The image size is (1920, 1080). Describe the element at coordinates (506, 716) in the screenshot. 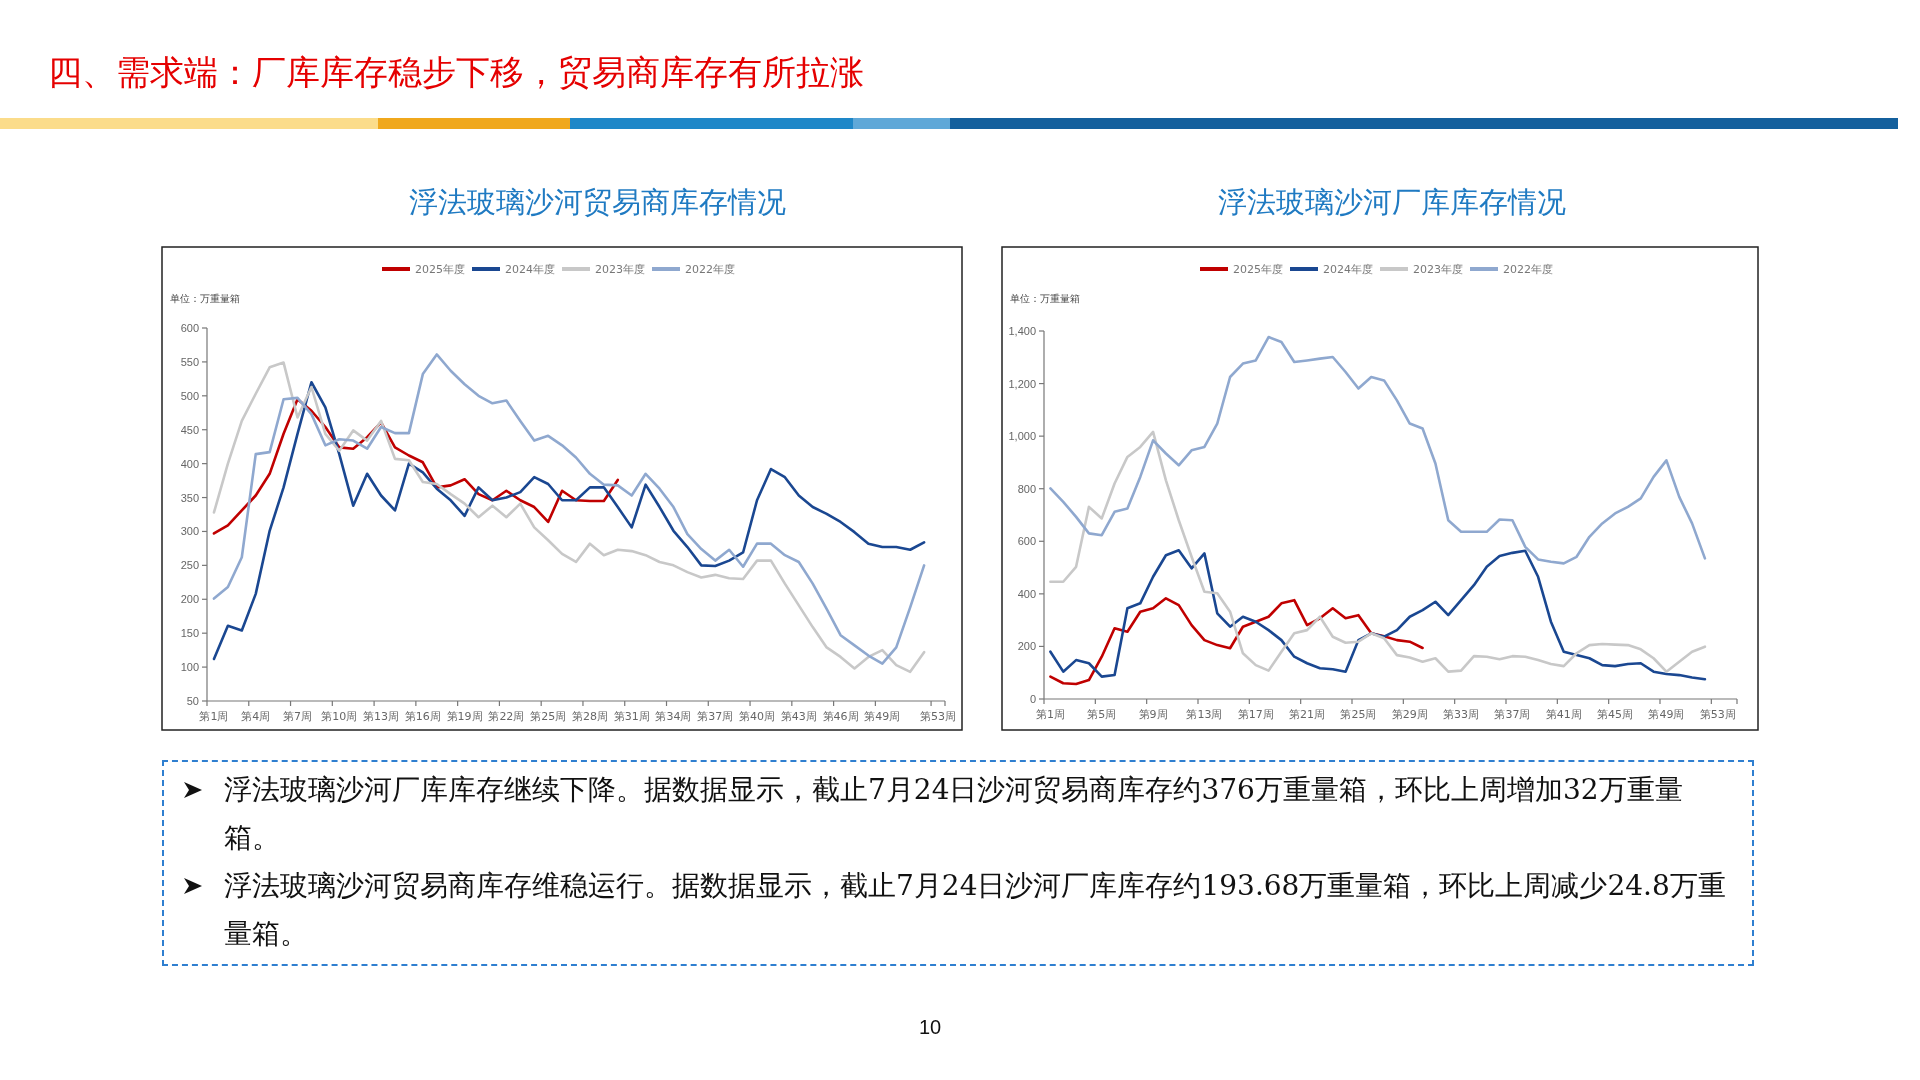

I see `x-tick-label: 第22周` at that location.